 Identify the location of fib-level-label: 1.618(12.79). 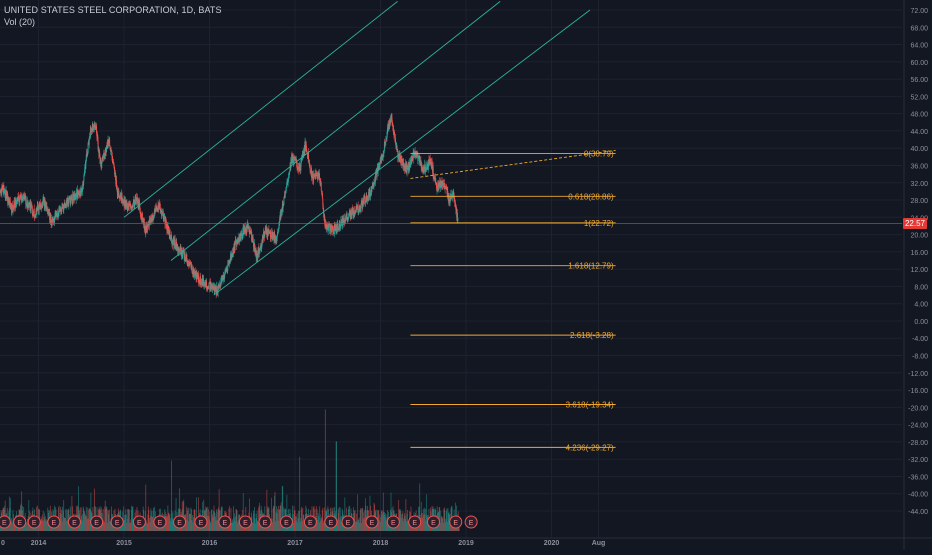
(591, 266).